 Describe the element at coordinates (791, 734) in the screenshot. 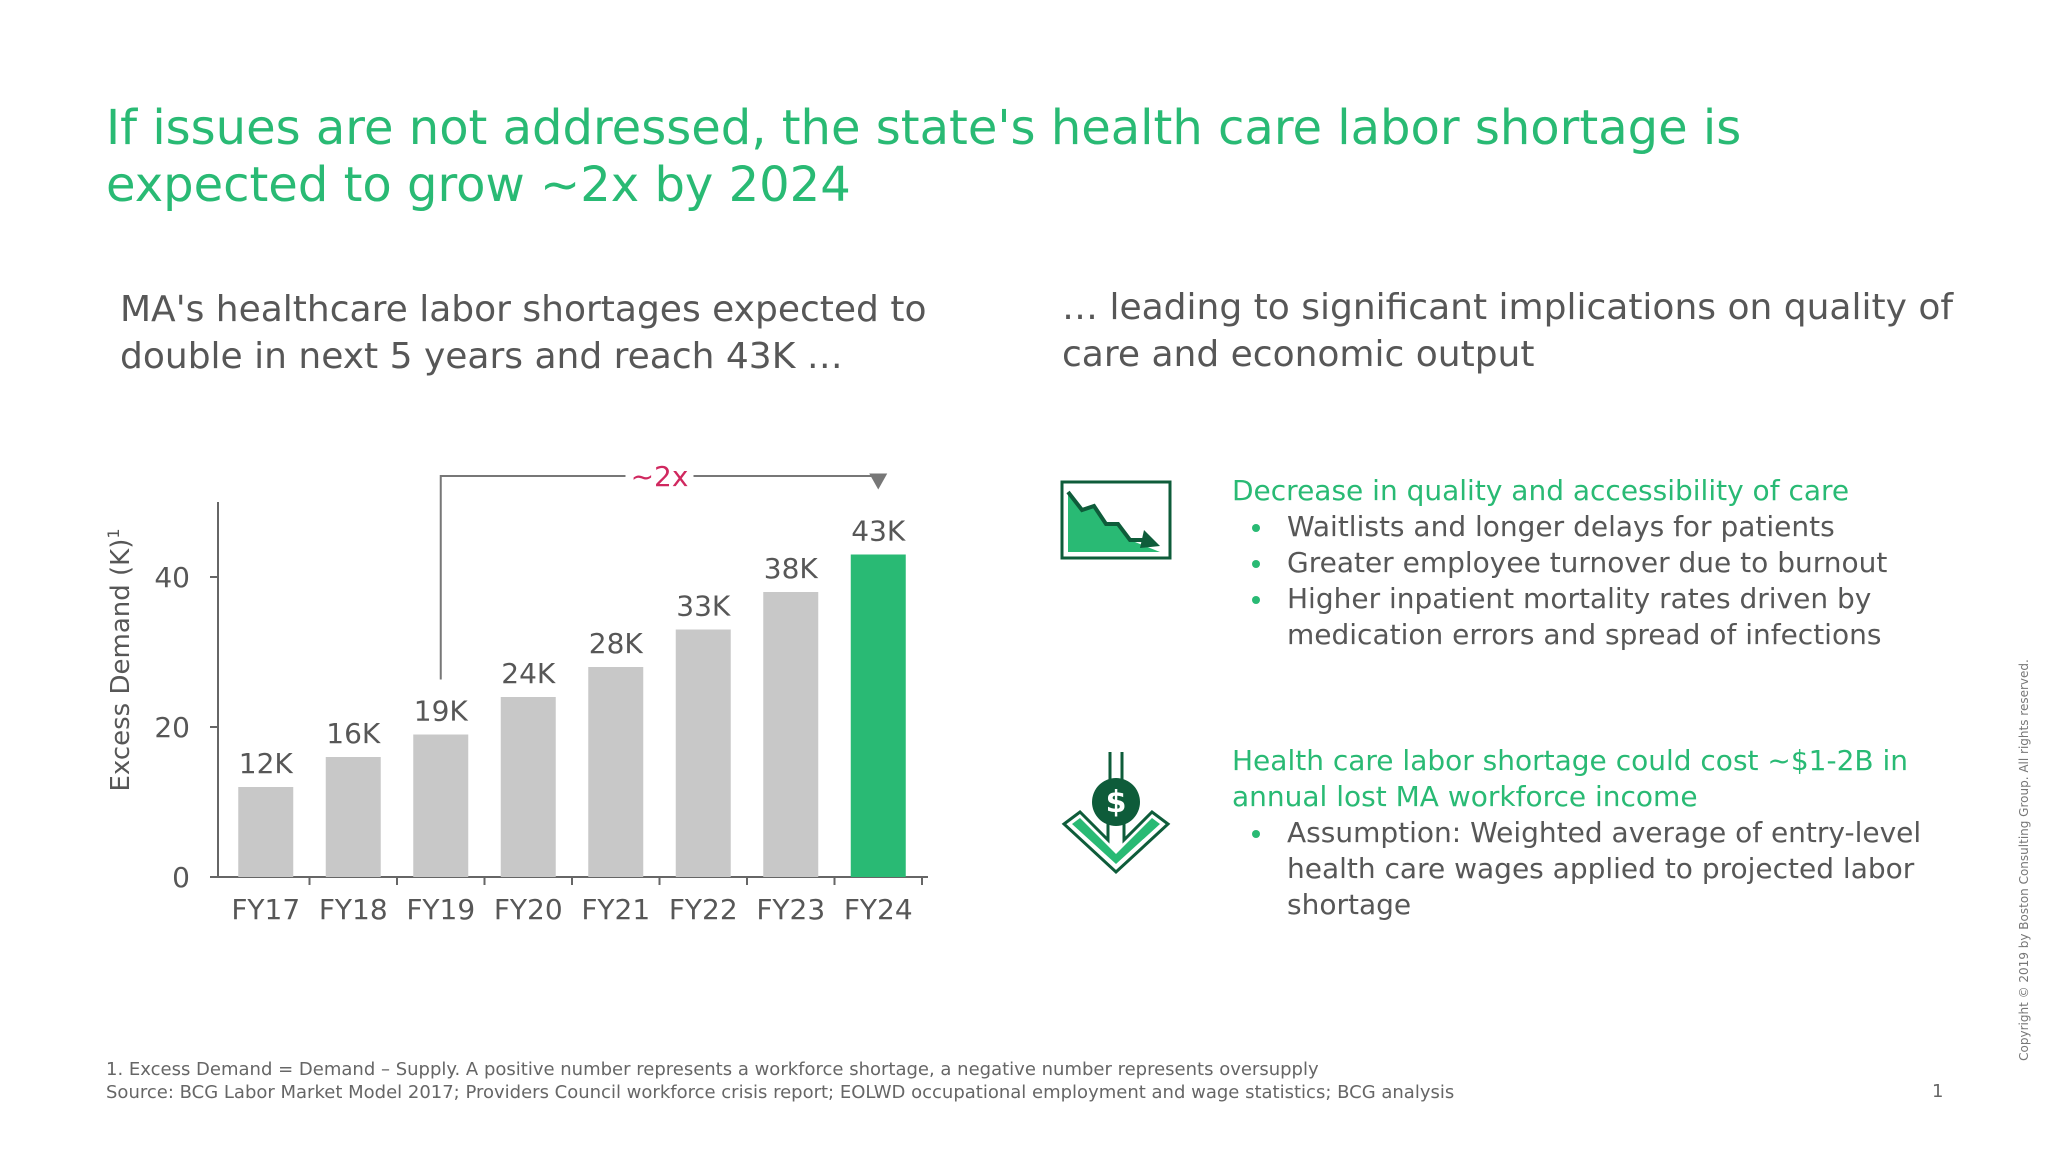

I see `bar-fy23` at that location.